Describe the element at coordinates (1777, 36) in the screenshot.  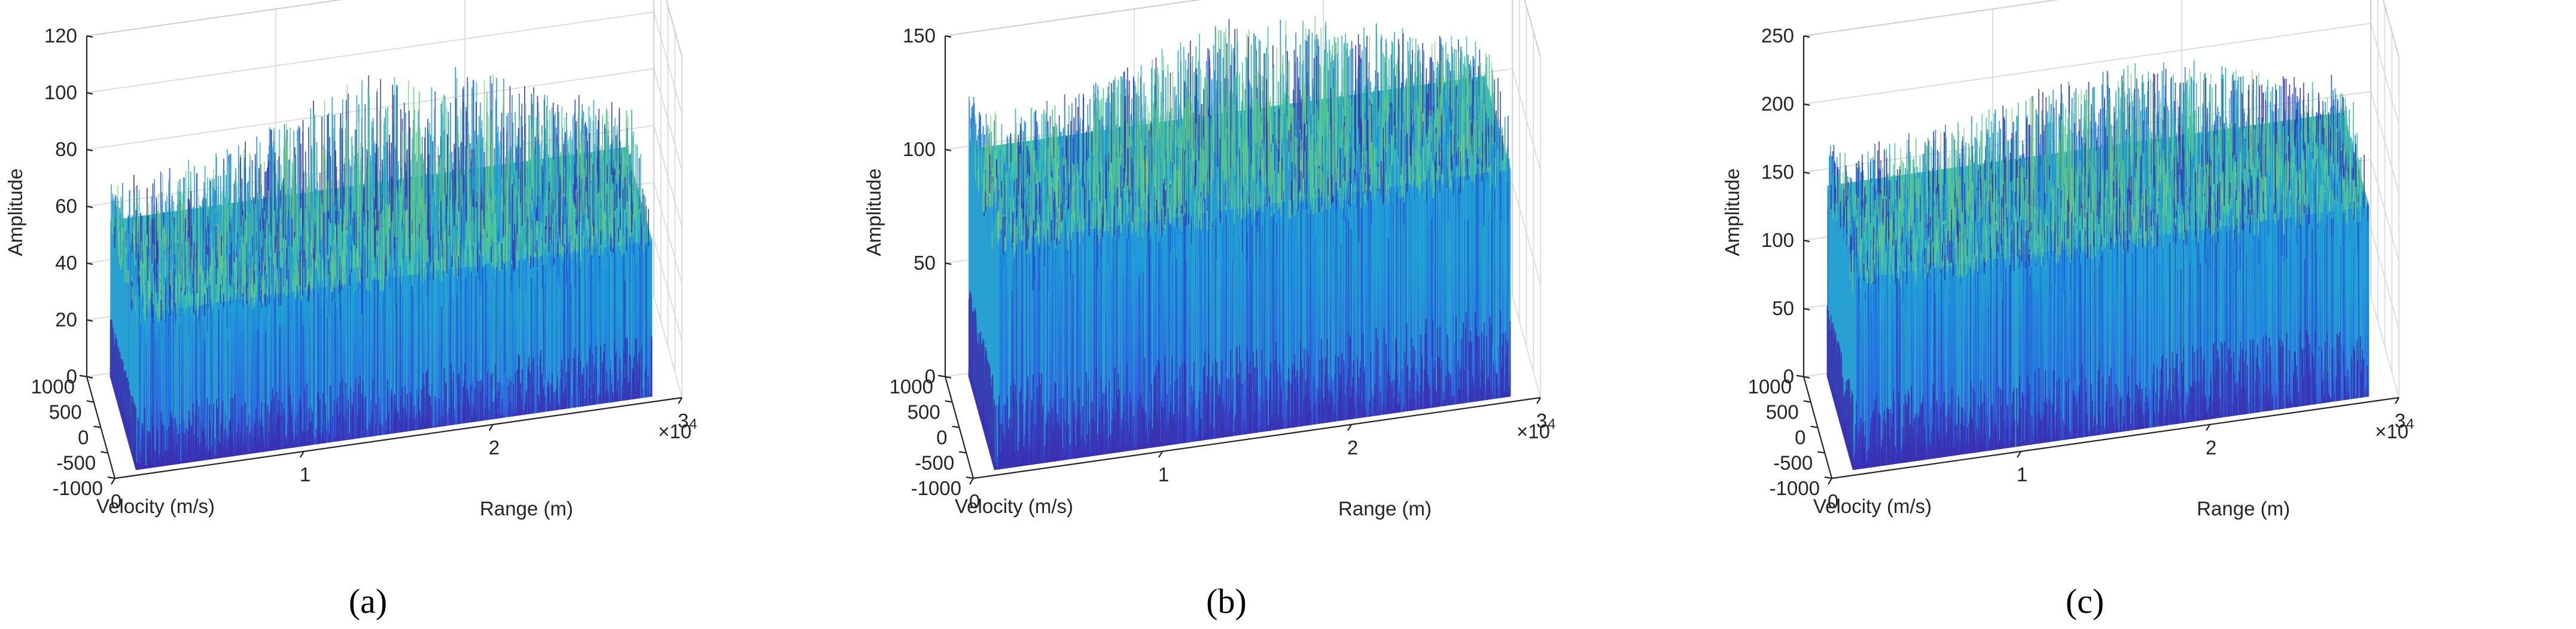
I see `z-tick-label: 250` at that location.